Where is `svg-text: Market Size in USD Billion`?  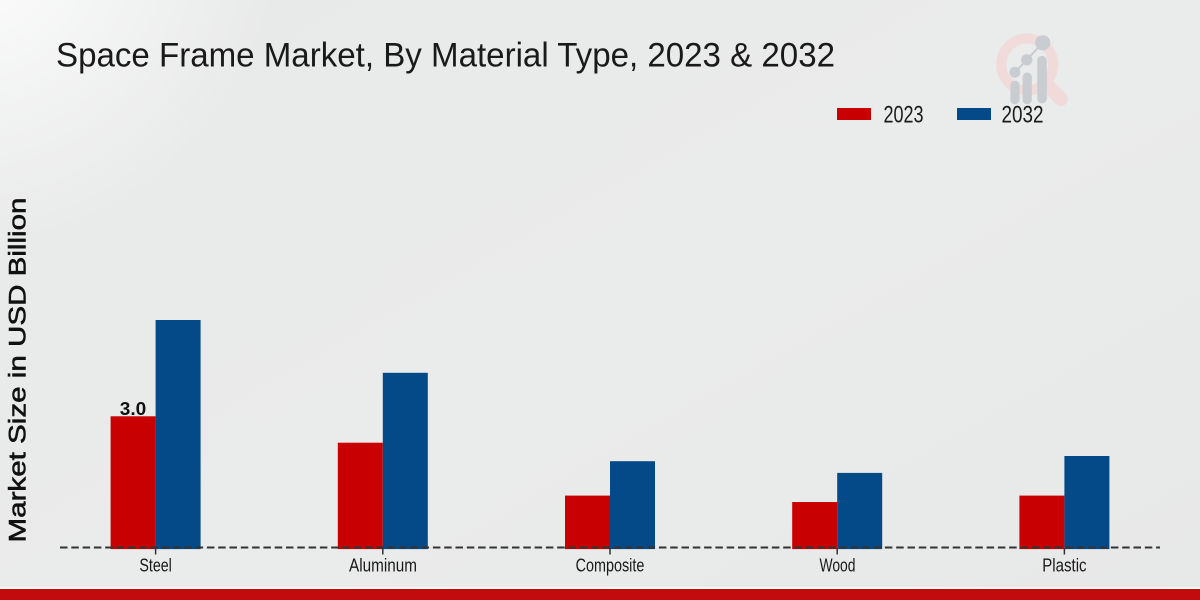 svg-text: Market Size in USD Billion is located at coordinates (18, 370).